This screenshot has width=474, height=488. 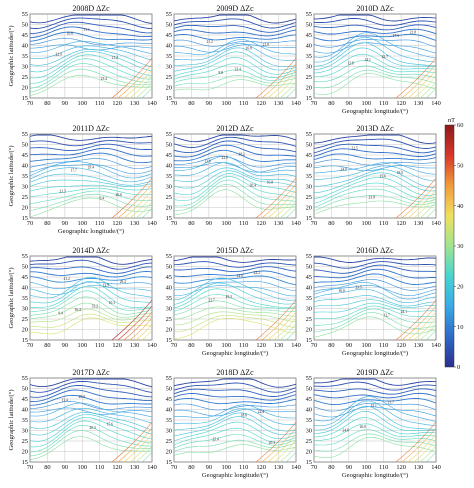 What do you see at coordinates (112, 303) in the screenshot?
I see `contour-label: 10.3` at bounding box center [112, 303].